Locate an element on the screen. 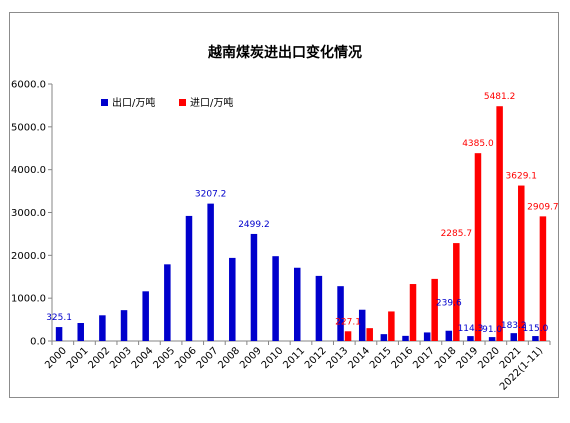 This screenshot has height=423, width=570. data-label-export: 325.1 is located at coordinates (59, 318).